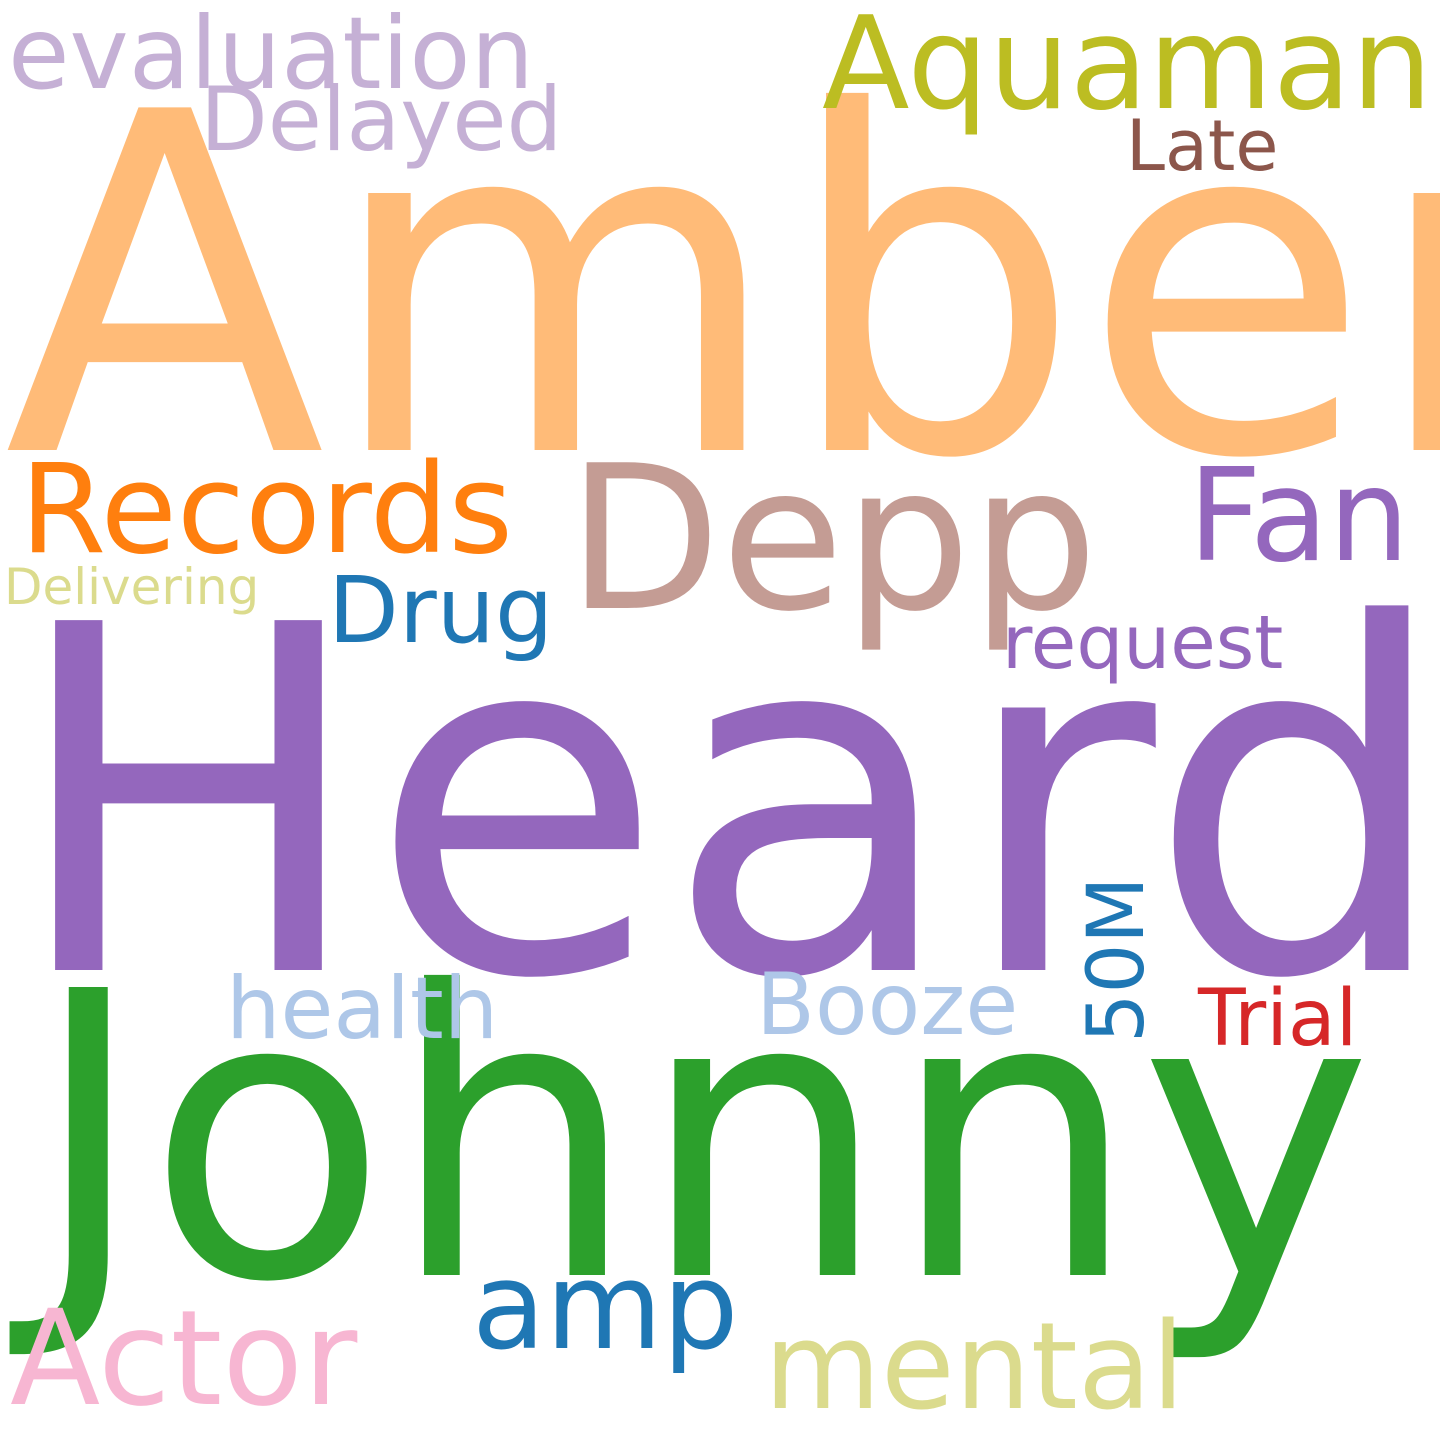 This screenshot has height=1440, width=1440. I want to click on word-evaluation: evaluation, so click(271, 56).